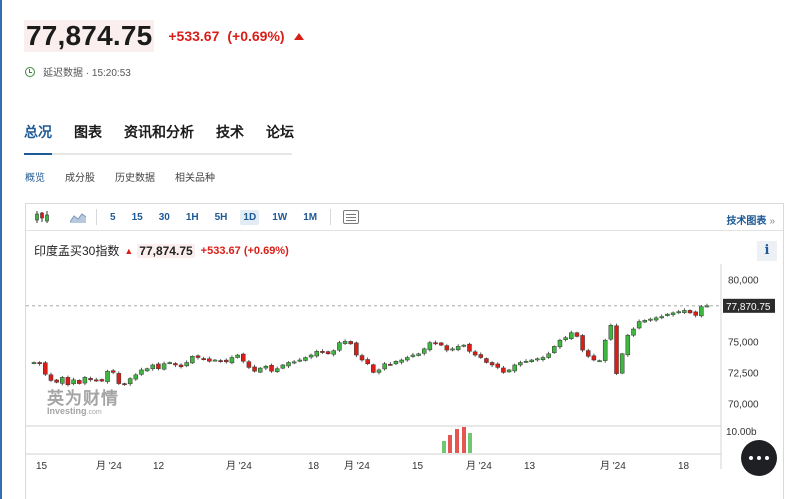  Describe the element at coordinates (1, 249) in the screenshot. I see `left-accent-bar` at that location.